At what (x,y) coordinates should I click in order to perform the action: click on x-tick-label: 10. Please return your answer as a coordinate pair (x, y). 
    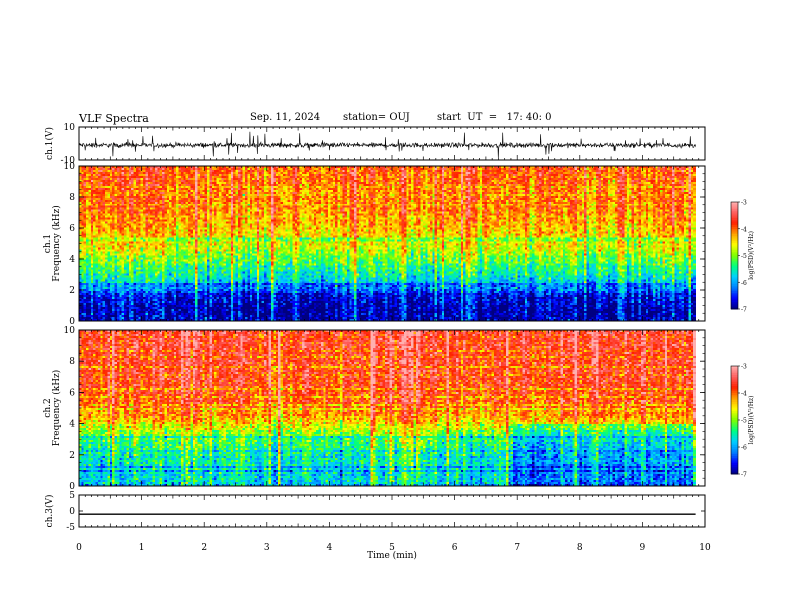
    Looking at the image, I should click on (705, 548).